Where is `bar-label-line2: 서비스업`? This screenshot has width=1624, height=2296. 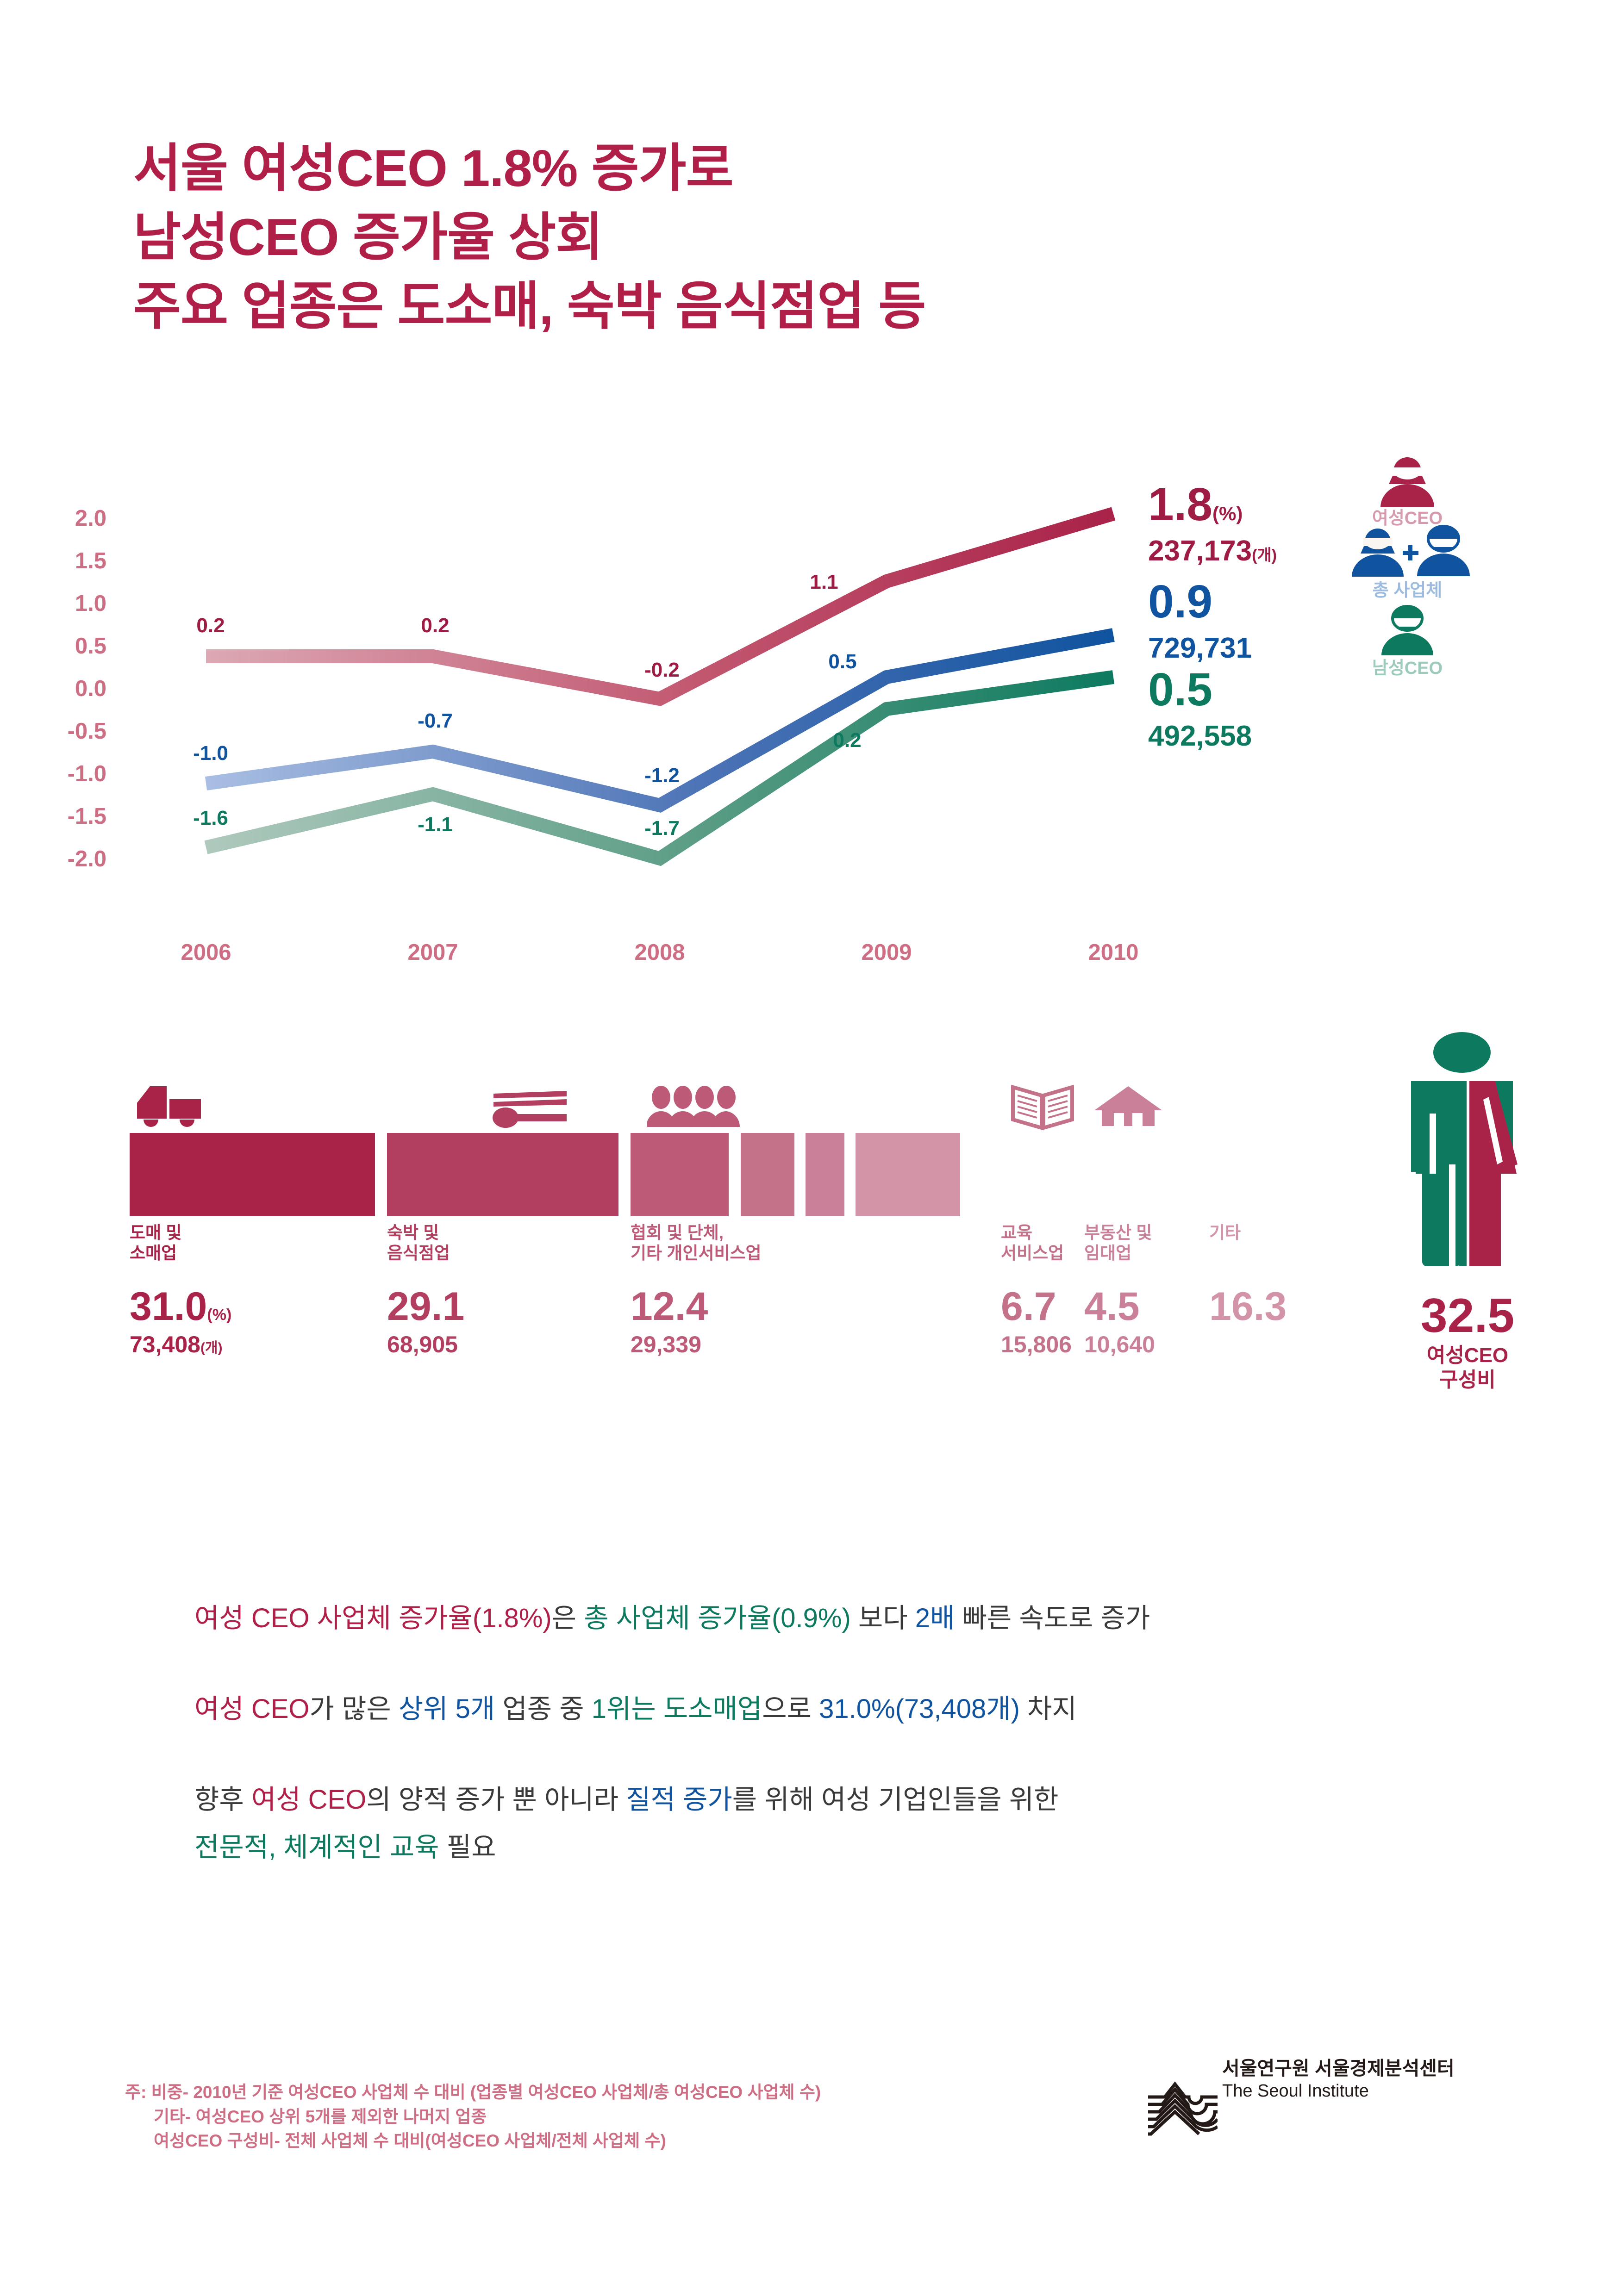
bar-label-line2: 서비스업 is located at coordinates (1032, 1253).